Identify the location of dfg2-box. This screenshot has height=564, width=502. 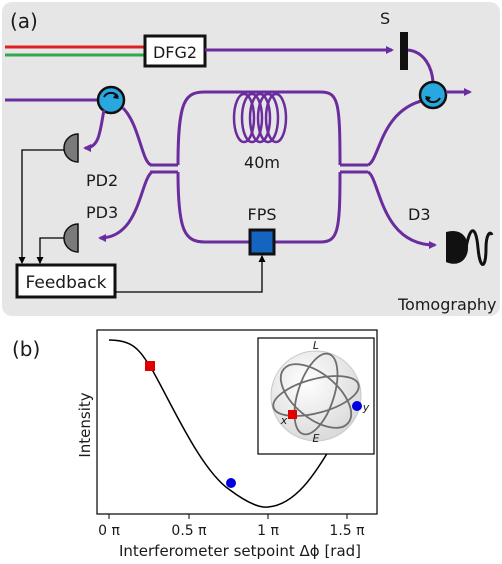
(175, 51).